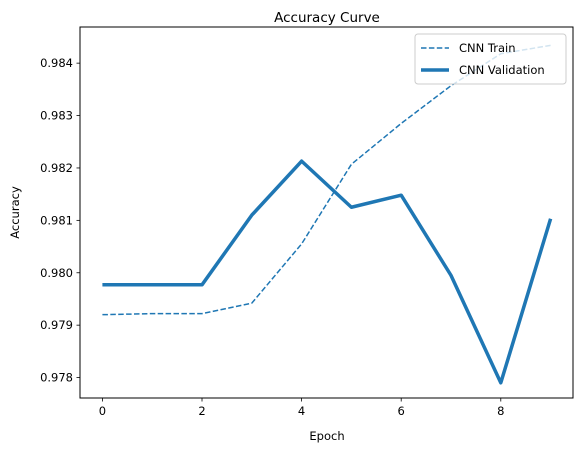 Image resolution: width=585 pixels, height=453 pixels. What do you see at coordinates (500, 411) in the screenshot?
I see `x-tick-label: 8` at bounding box center [500, 411].